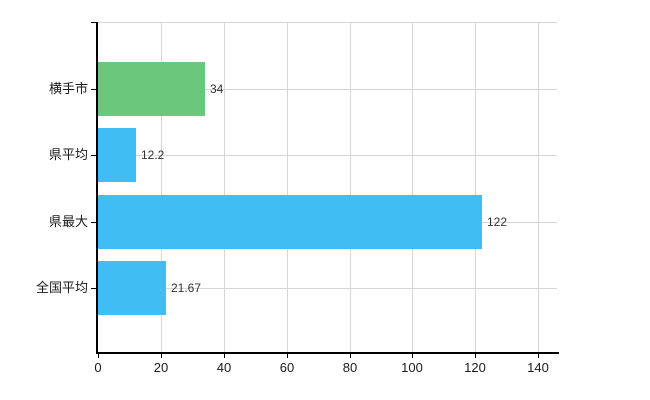 The image size is (650, 400). Describe the element at coordinates (497, 222) in the screenshot. I see `bar-value-label: 122` at that location.